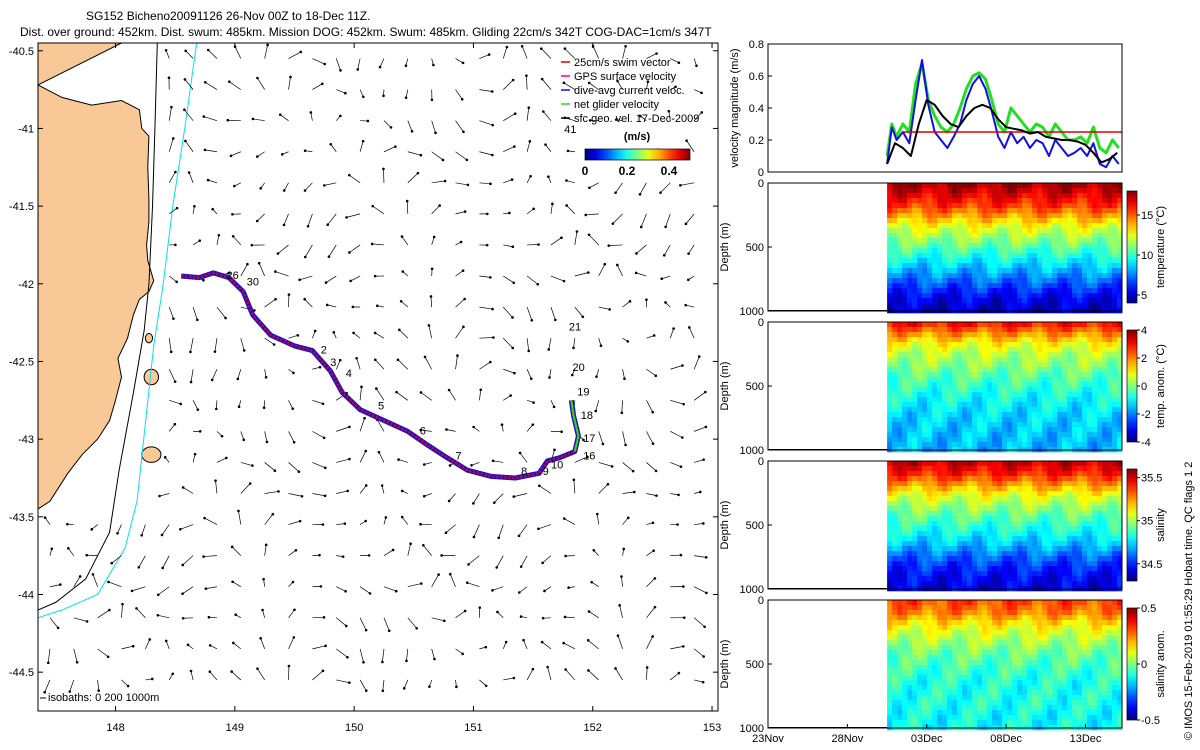 The width and height of the screenshot is (1200, 750). What do you see at coordinates (524, 472) in the screenshot?
I see `track-day-label-8: 8` at bounding box center [524, 472].